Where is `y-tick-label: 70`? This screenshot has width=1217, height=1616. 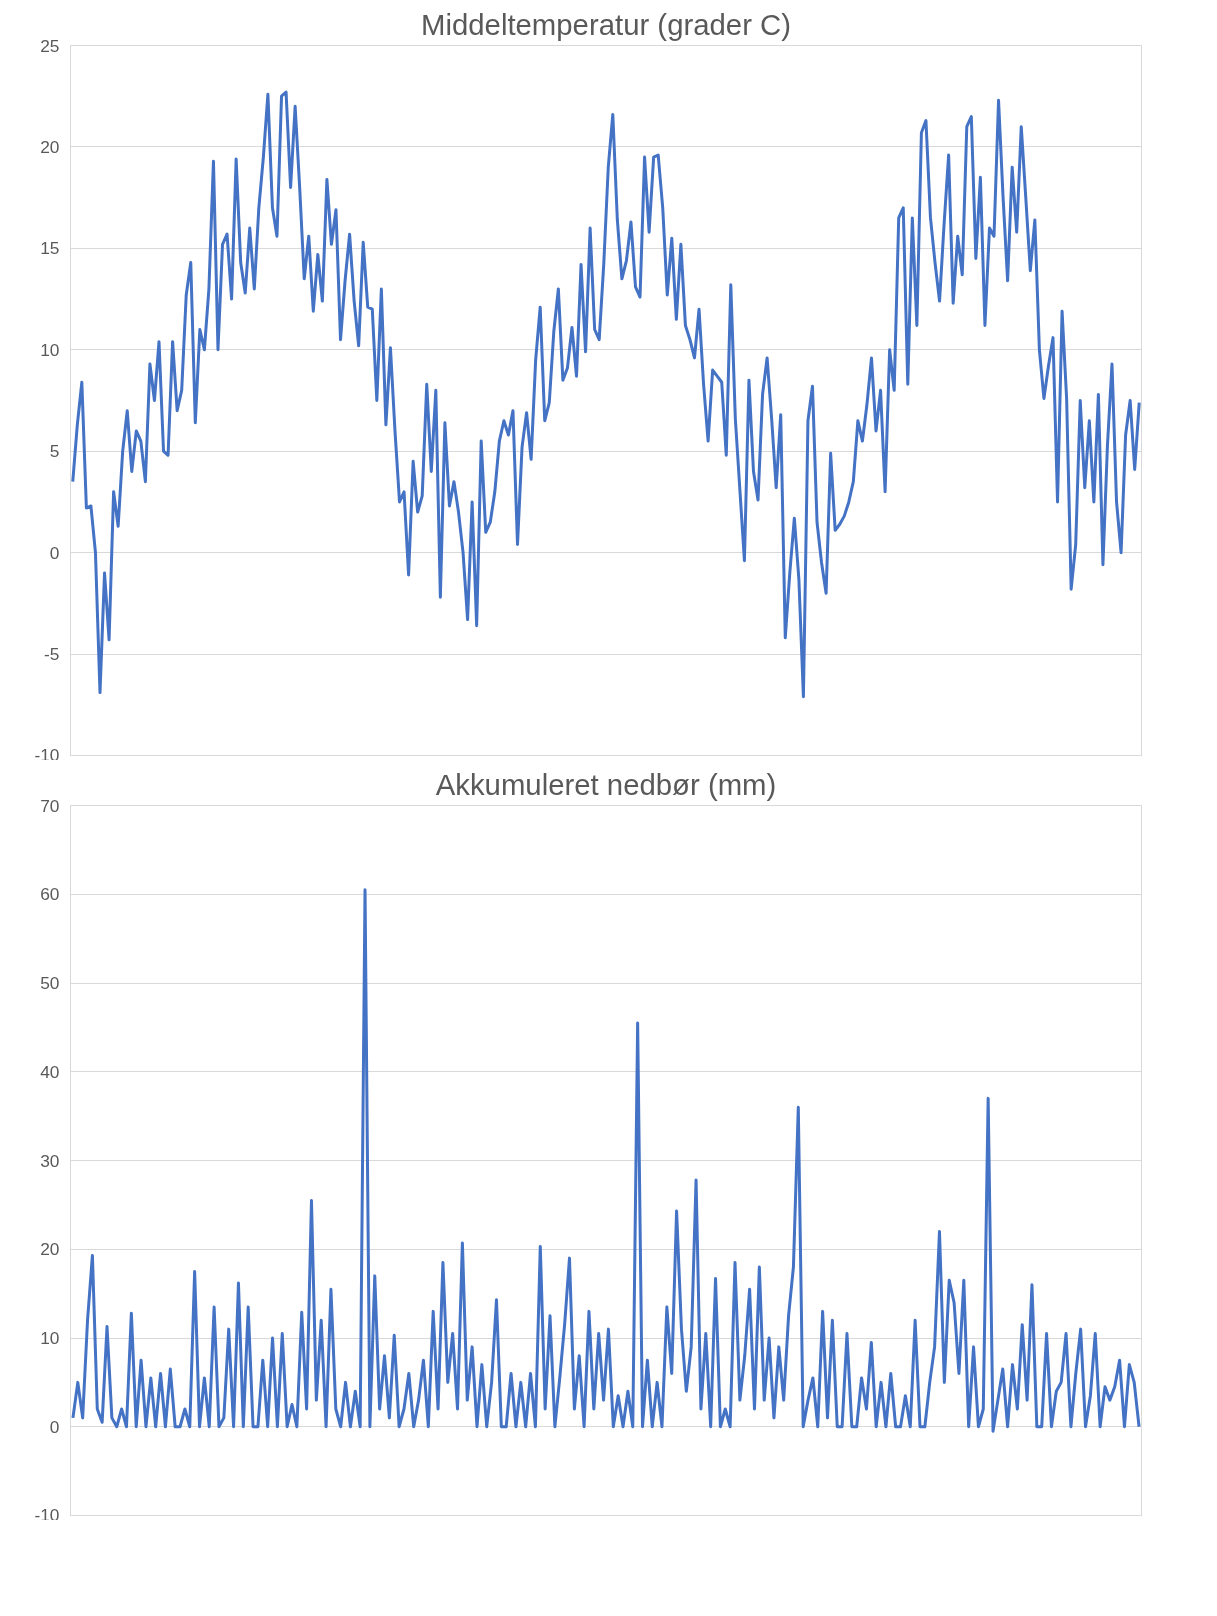 y-tick-label: 70 is located at coordinates (50, 805).